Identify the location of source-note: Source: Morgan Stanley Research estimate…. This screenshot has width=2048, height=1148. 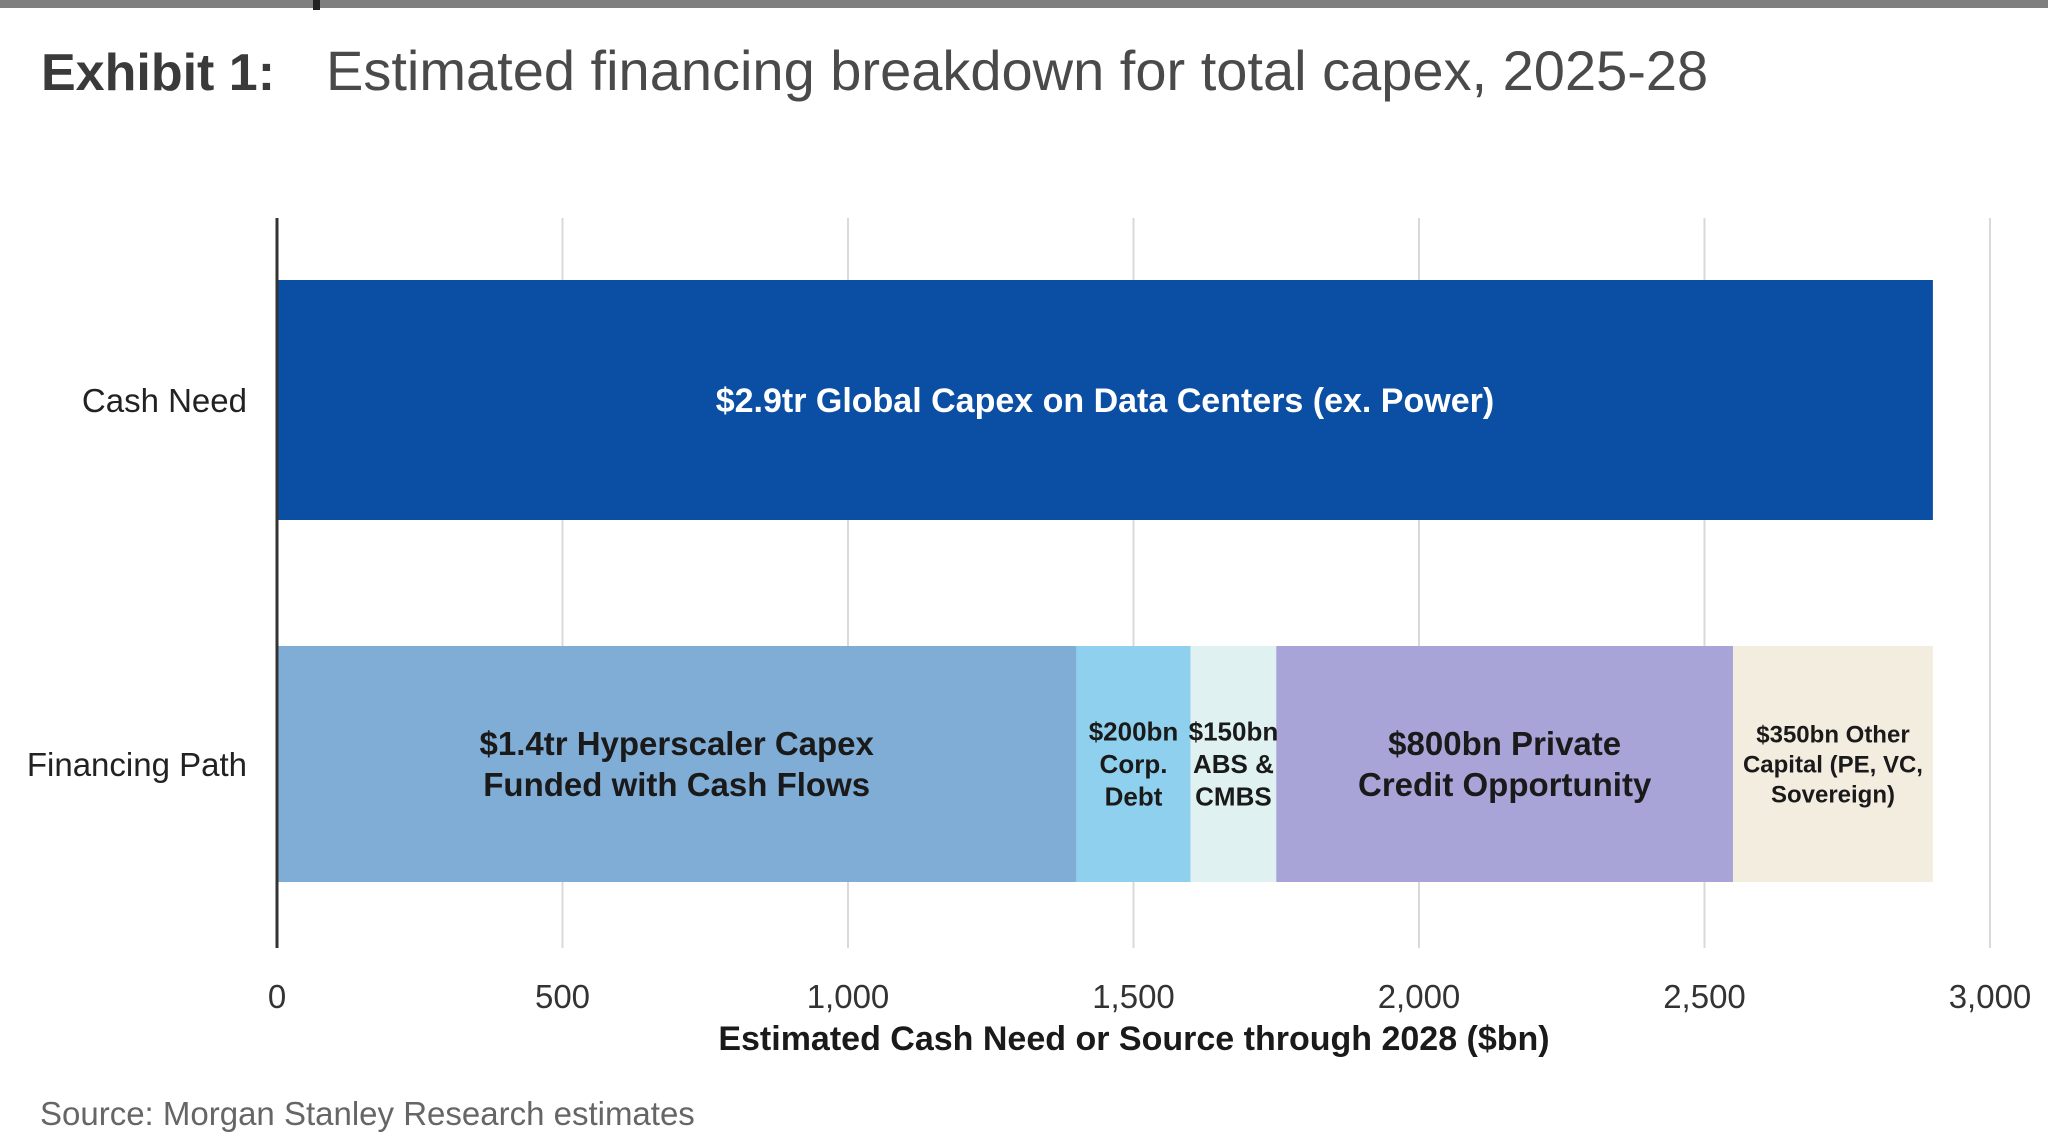
(367, 1113).